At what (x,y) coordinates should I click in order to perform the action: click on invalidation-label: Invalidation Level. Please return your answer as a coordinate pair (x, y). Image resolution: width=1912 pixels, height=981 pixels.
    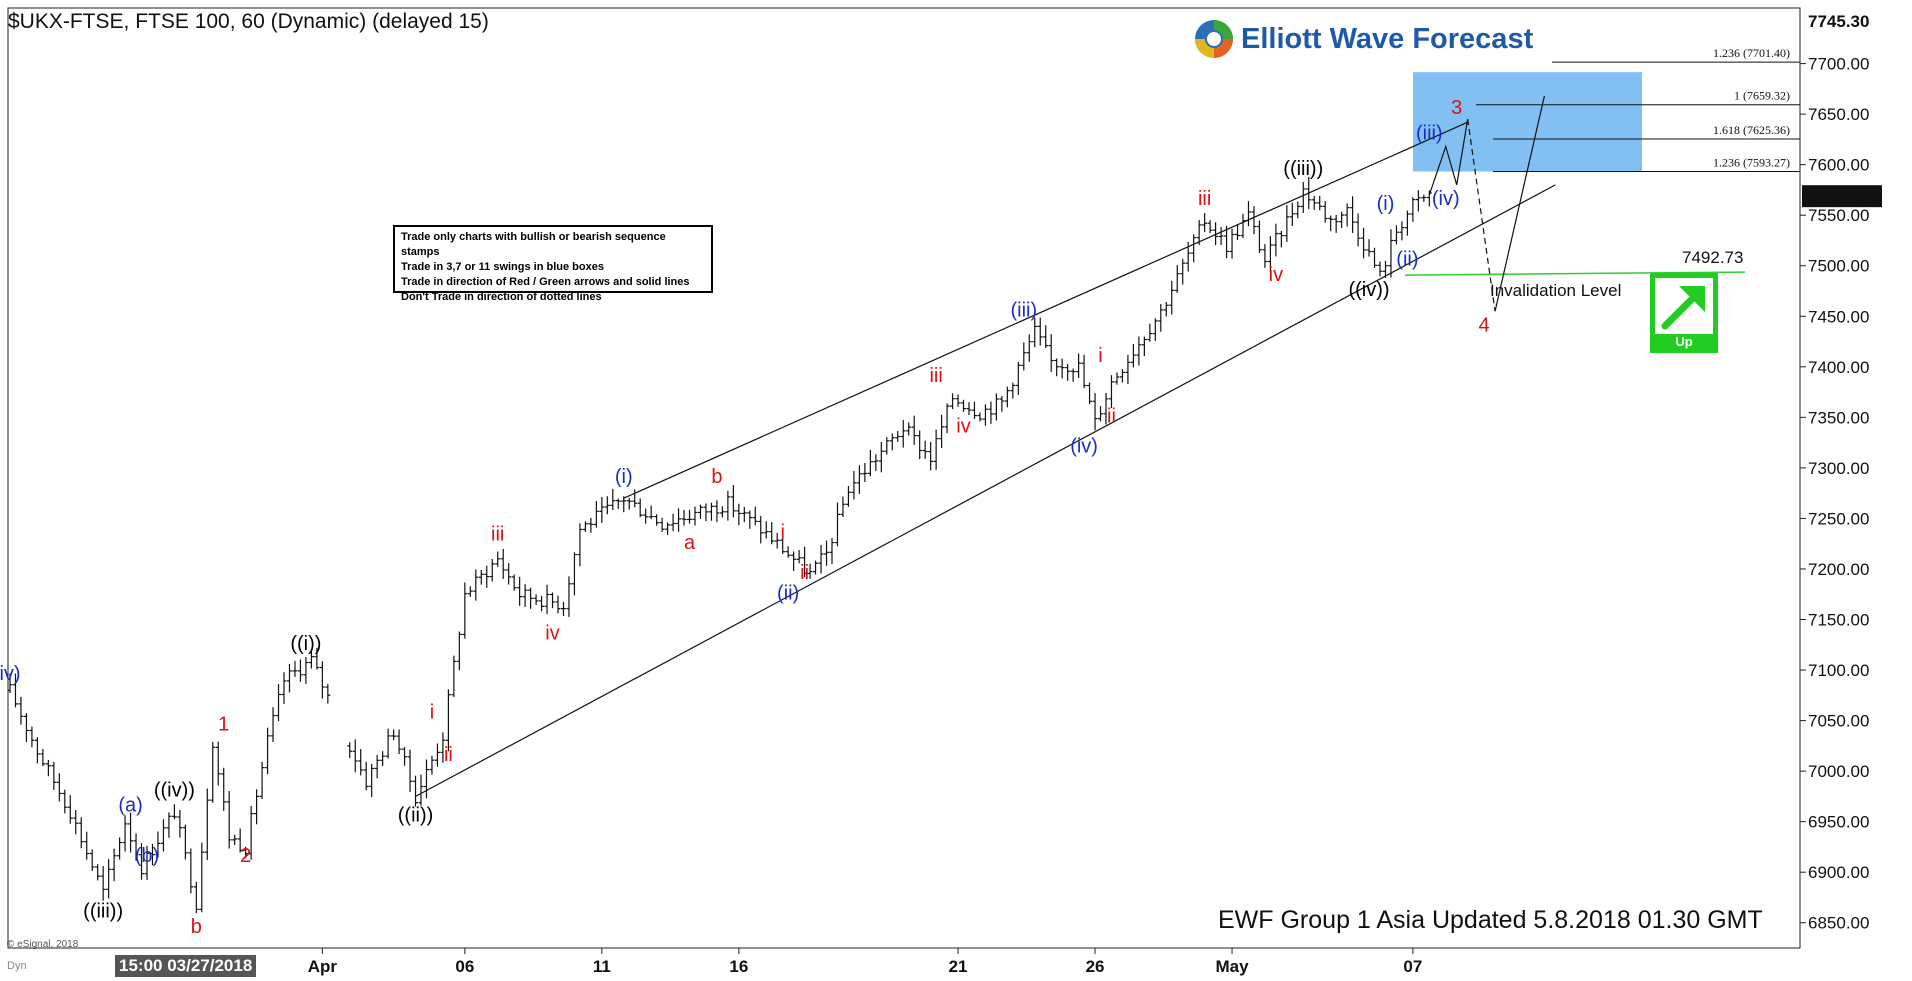
    Looking at the image, I should click on (1555, 290).